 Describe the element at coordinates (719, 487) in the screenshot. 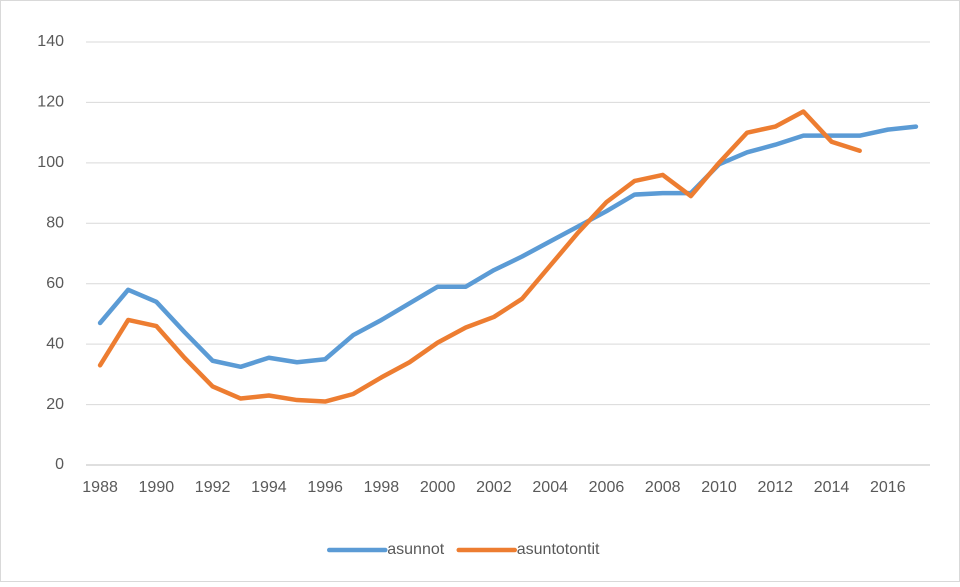

I see `x-tick-label: 2010` at that location.